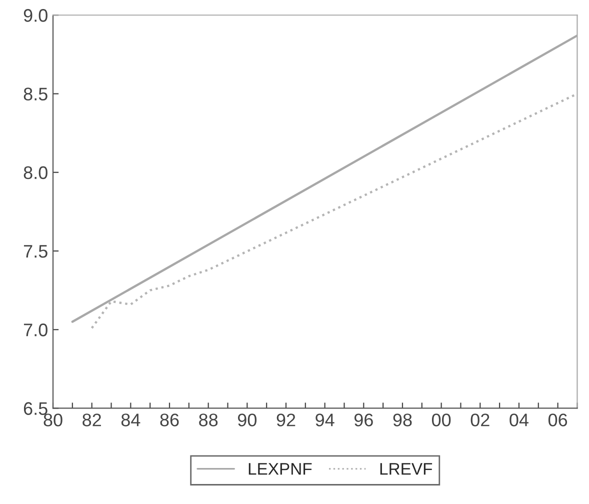 This screenshot has height=504, width=589. Describe the element at coordinates (558, 420) in the screenshot. I see `x-tick-label: 06` at that location.